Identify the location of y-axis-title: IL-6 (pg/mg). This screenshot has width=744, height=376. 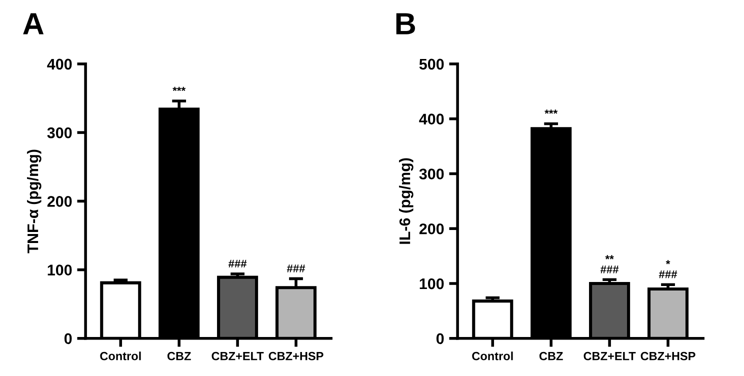
(406, 201).